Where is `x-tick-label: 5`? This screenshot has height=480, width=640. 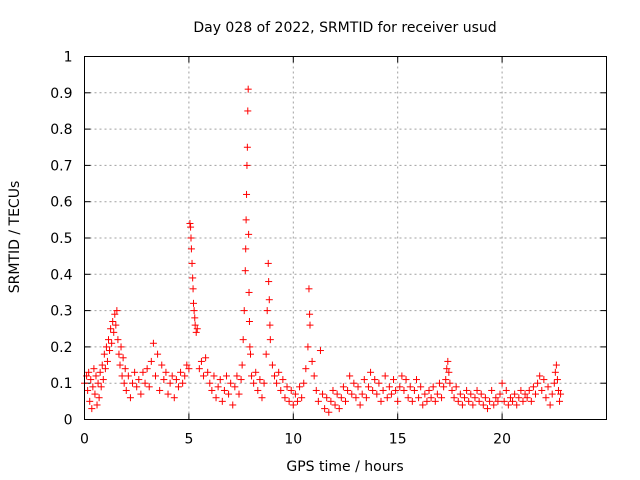
x-tick-label: 5 is located at coordinates (188, 440).